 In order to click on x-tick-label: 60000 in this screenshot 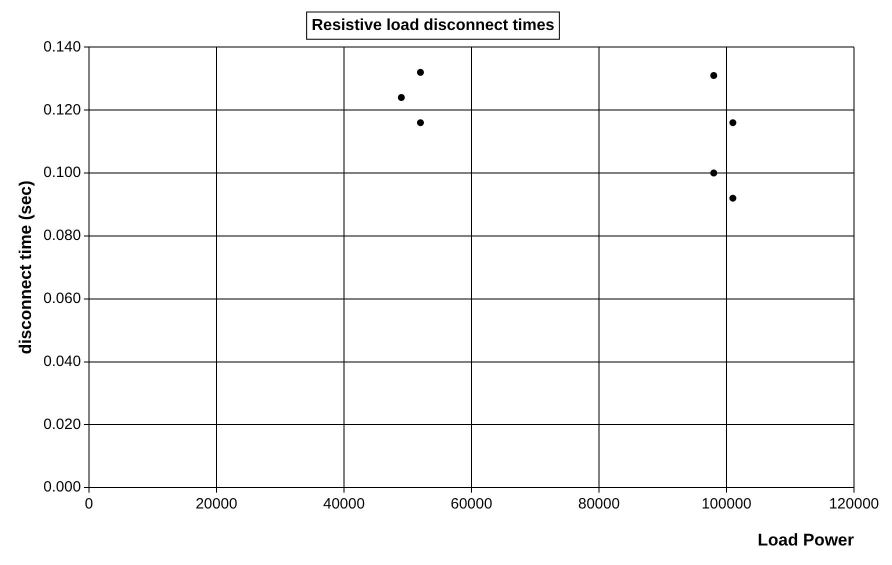, I will do `click(471, 504)`.